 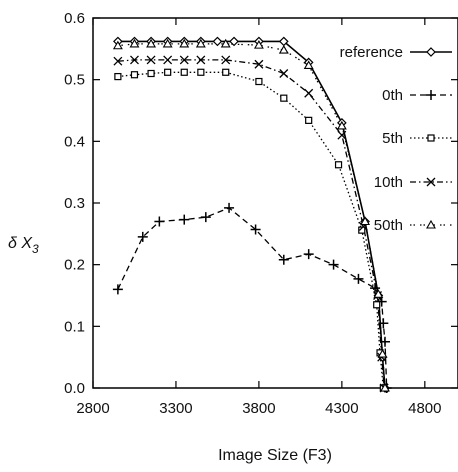 I want to click on legend-label-5th: 5th, so click(x=392, y=138).